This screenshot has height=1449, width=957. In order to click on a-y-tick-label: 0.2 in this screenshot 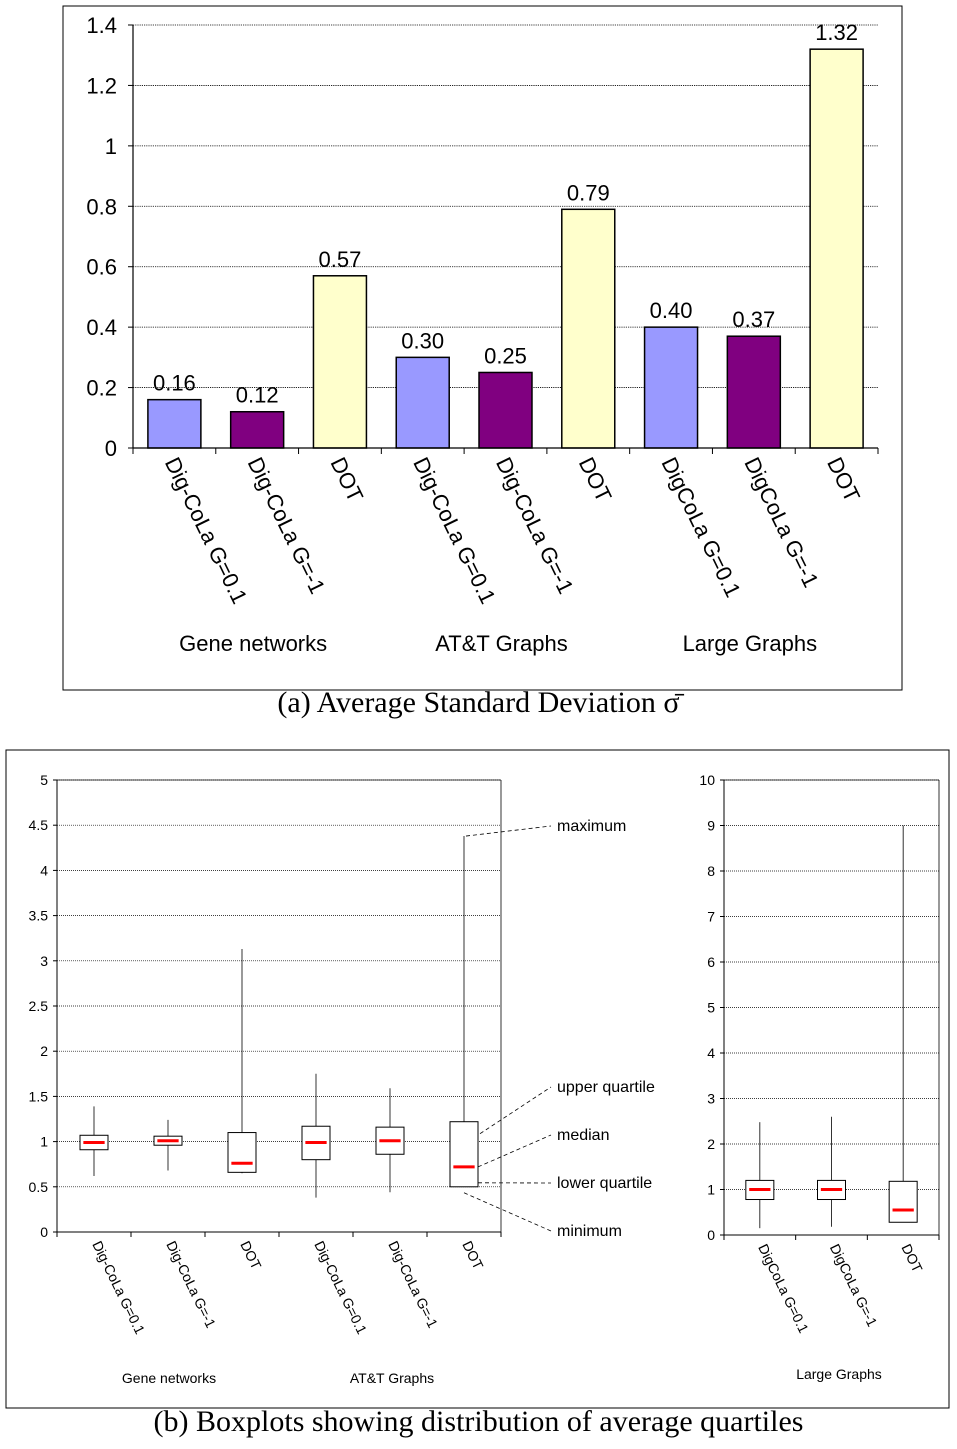, I will do `click(101, 388)`.